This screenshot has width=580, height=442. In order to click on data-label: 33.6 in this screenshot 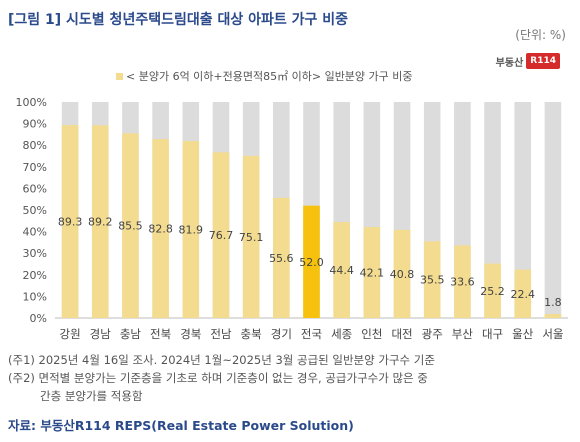, I will do `click(462, 282)`.